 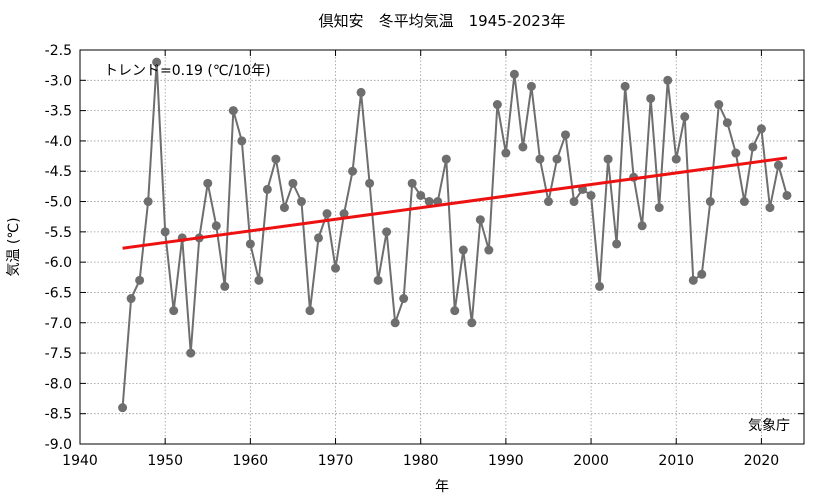 What do you see at coordinates (251, 461) in the screenshot?
I see `x-tick-label: 1960` at bounding box center [251, 461].